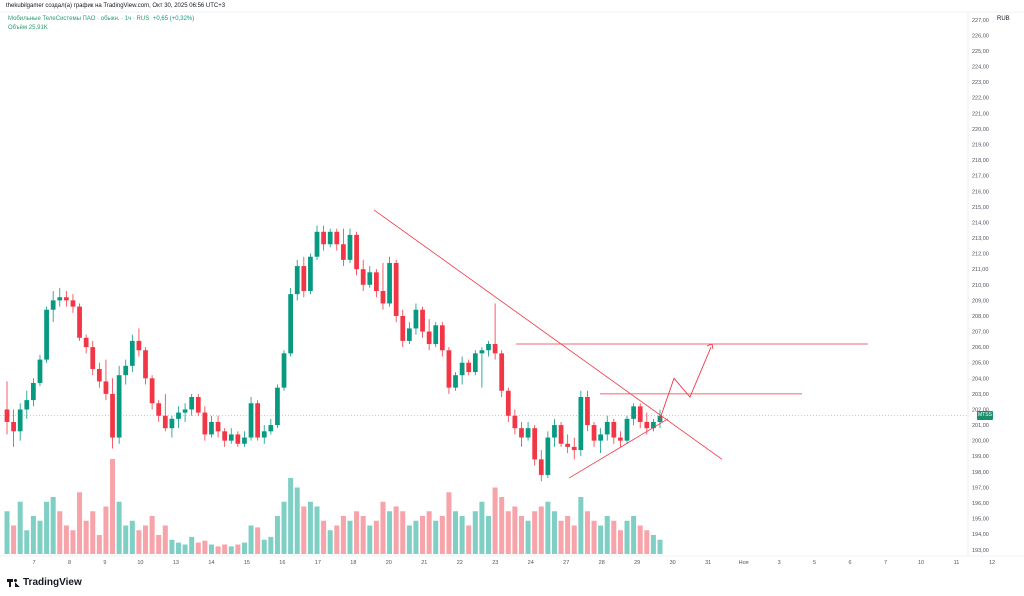 This screenshot has width=1024, height=596. Describe the element at coordinates (247, 563) in the screenshot. I see `time-tick-label: 15` at that location.